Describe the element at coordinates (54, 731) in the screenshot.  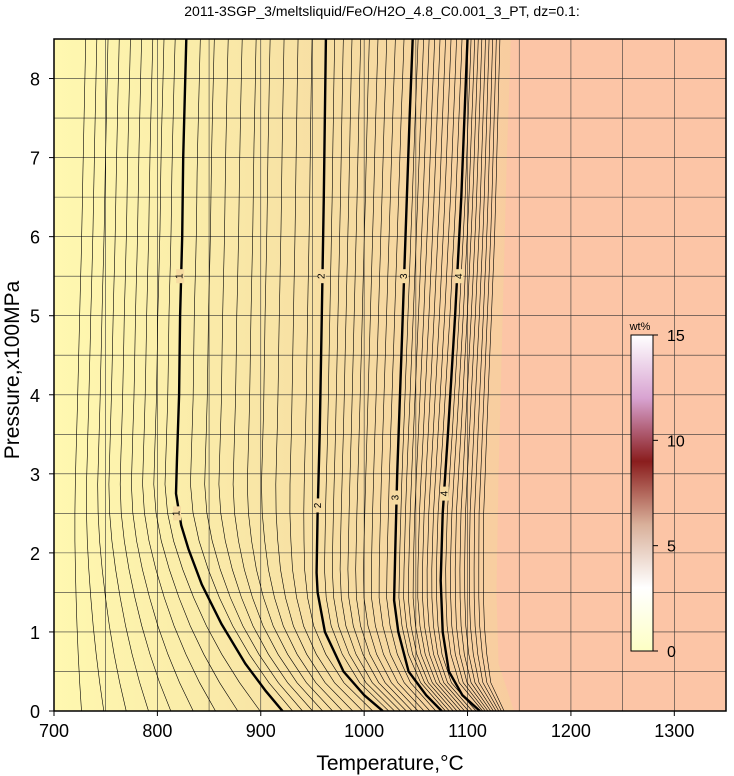
I see `x-tick-label: 700` at that location.